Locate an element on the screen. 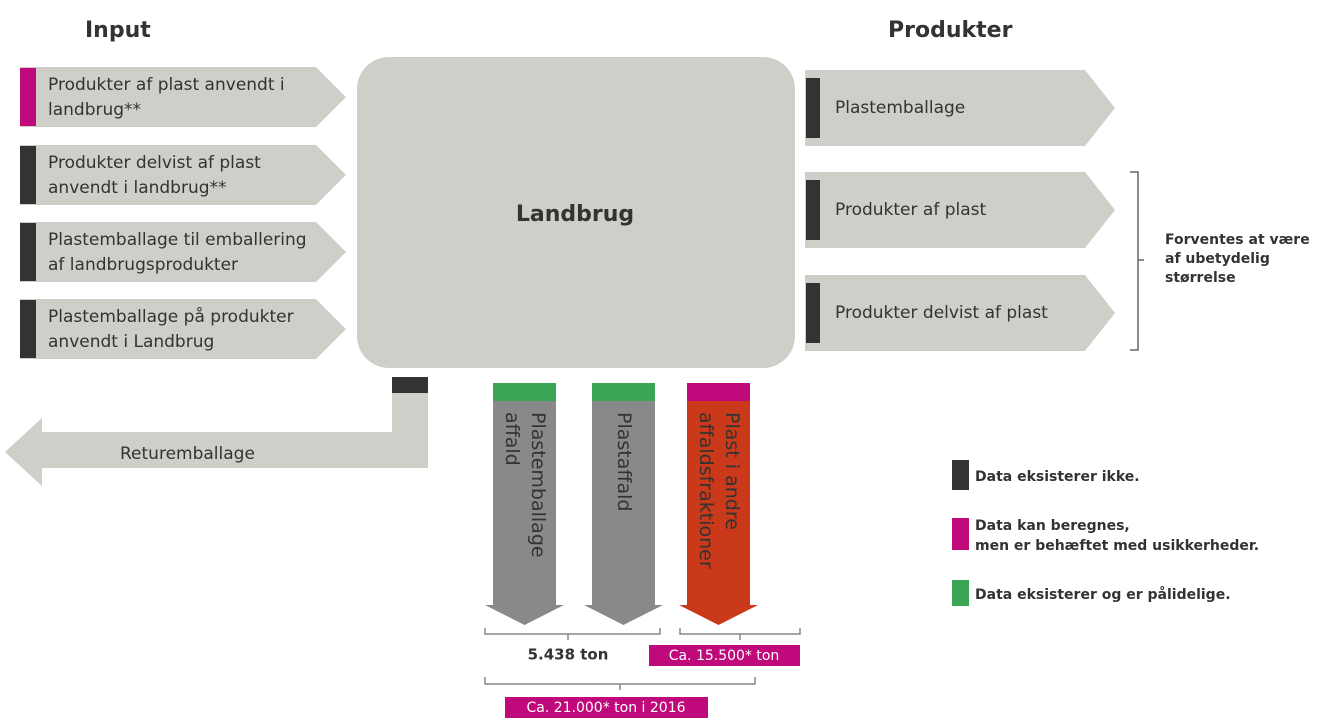  input-label: Produkter af plast anvendt i is located at coordinates (166, 85).